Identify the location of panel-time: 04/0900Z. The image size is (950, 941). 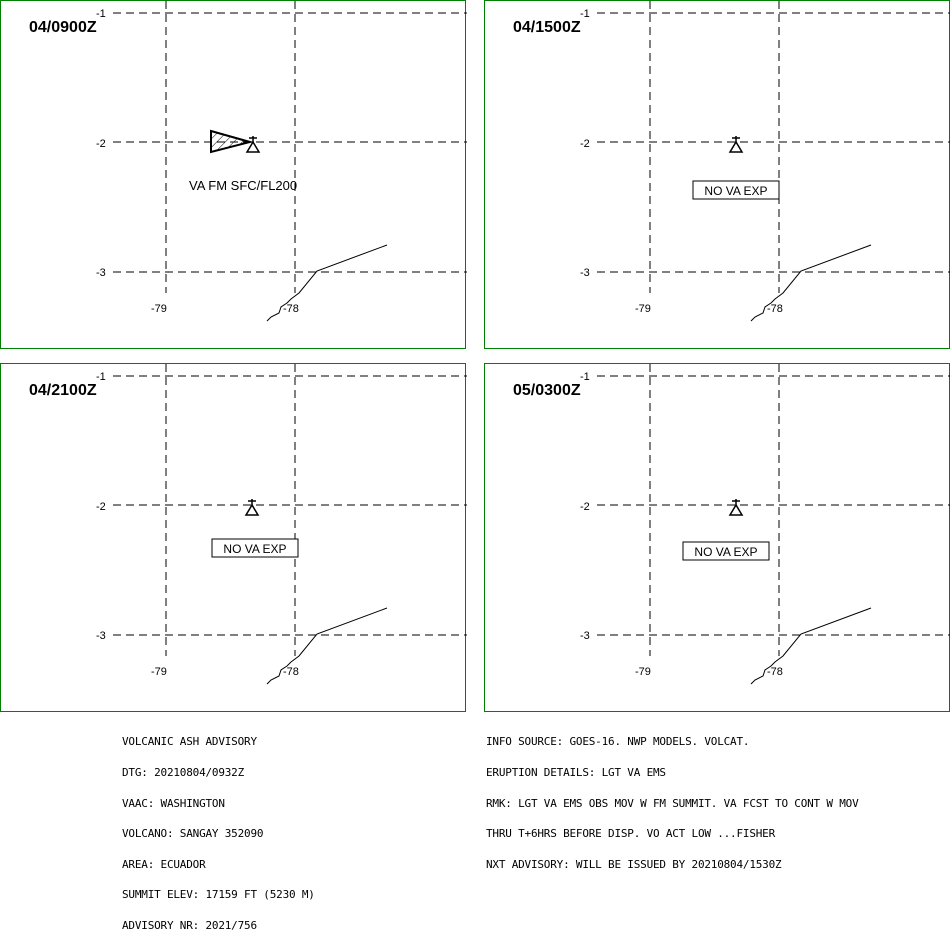
(63, 27).